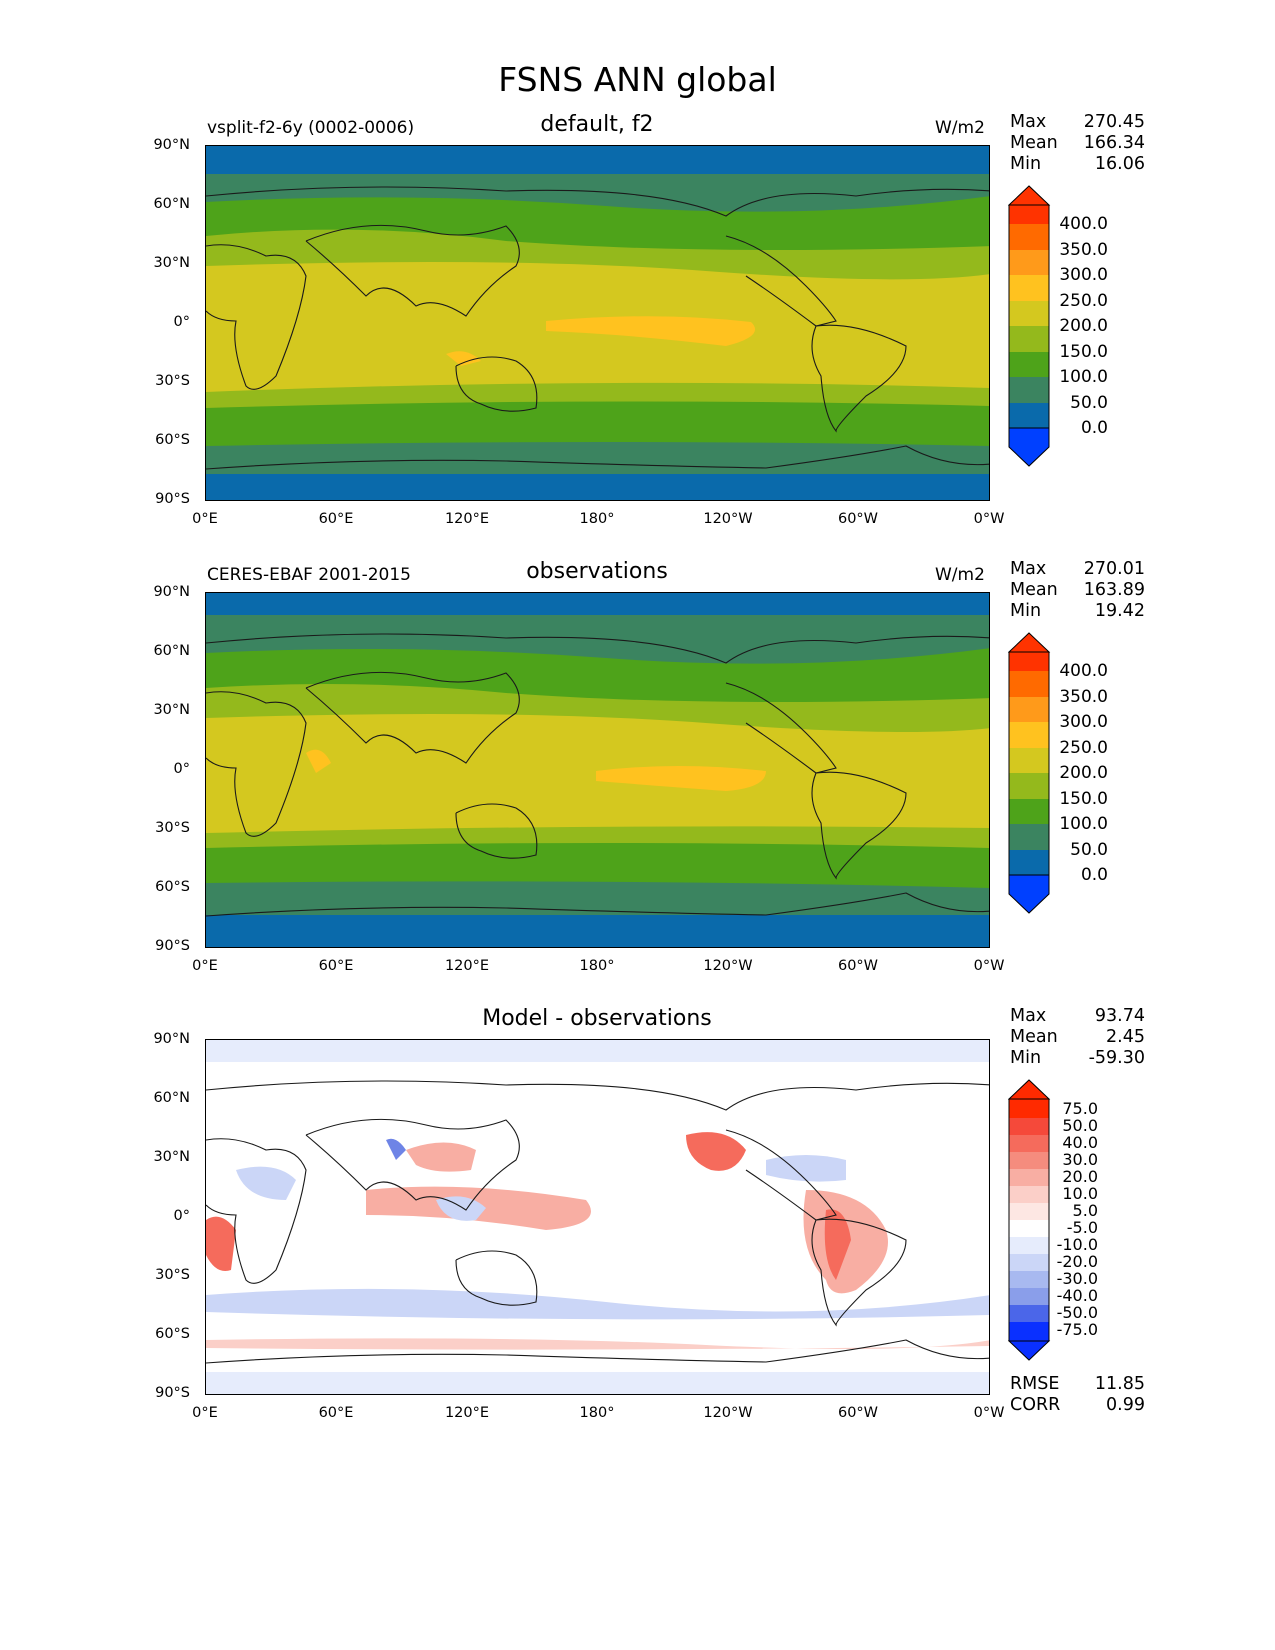  What do you see at coordinates (1116, 1058) in the screenshot?
I see `stat-min-value: -59.30` at bounding box center [1116, 1058].